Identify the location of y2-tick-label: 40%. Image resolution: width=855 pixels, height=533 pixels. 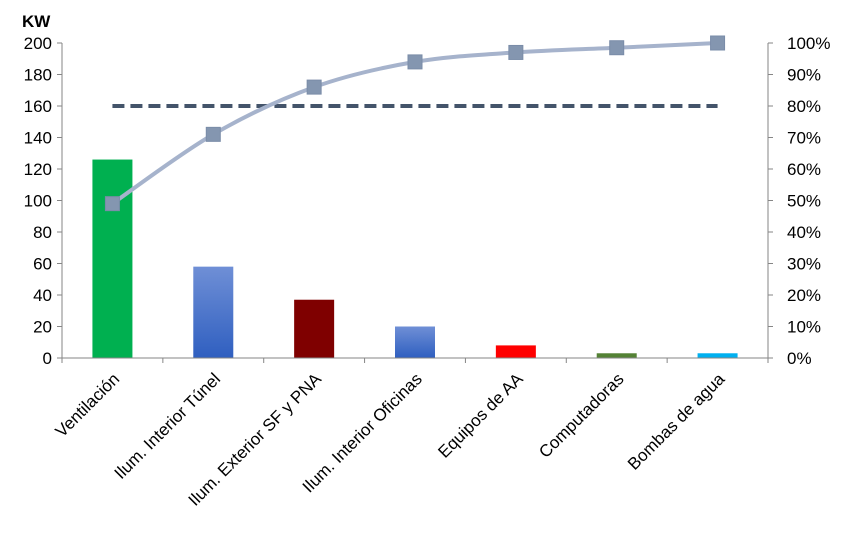
(804, 232).